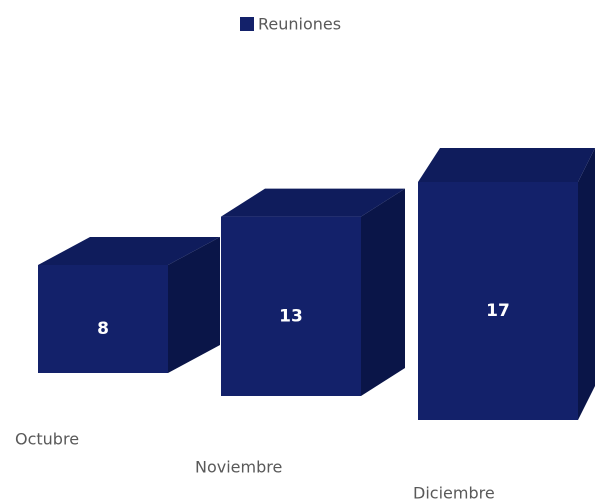  I want to click on x-tick-label: Octubre, so click(47, 439).